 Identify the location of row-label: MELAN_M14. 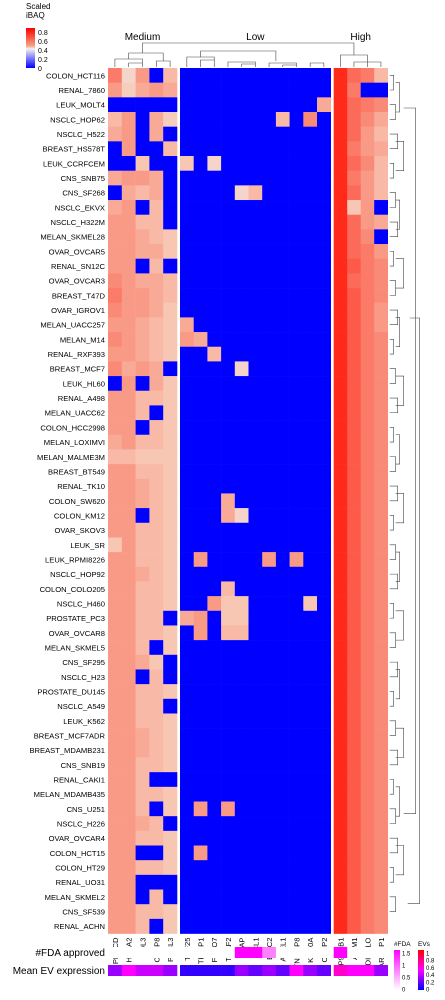
(82, 339).